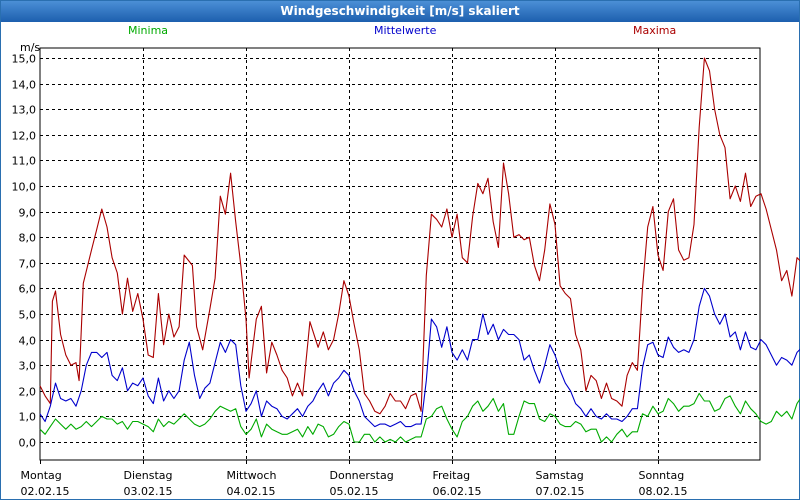  I want to click on window-title: Windgeschwindigkeit [m/s] skaliert, so click(400, 11).